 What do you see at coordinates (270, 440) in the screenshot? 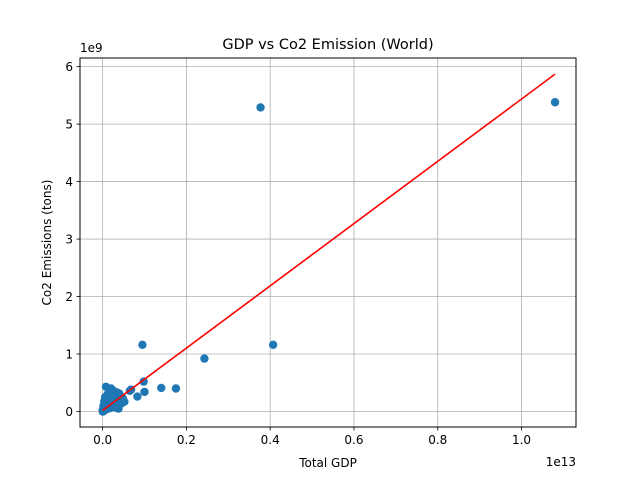
I see `x-tick-label: 0.4` at bounding box center [270, 440].